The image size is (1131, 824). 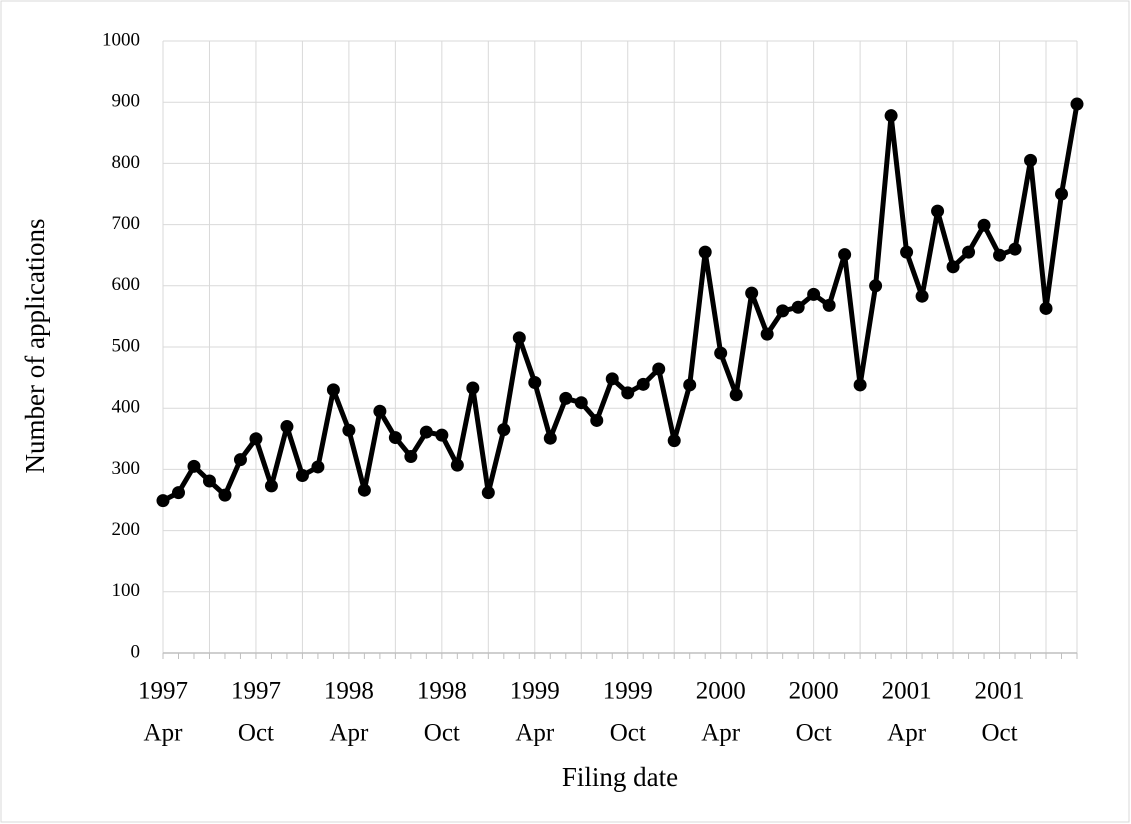 I want to click on y-tick-label: 500, so click(x=126, y=345).